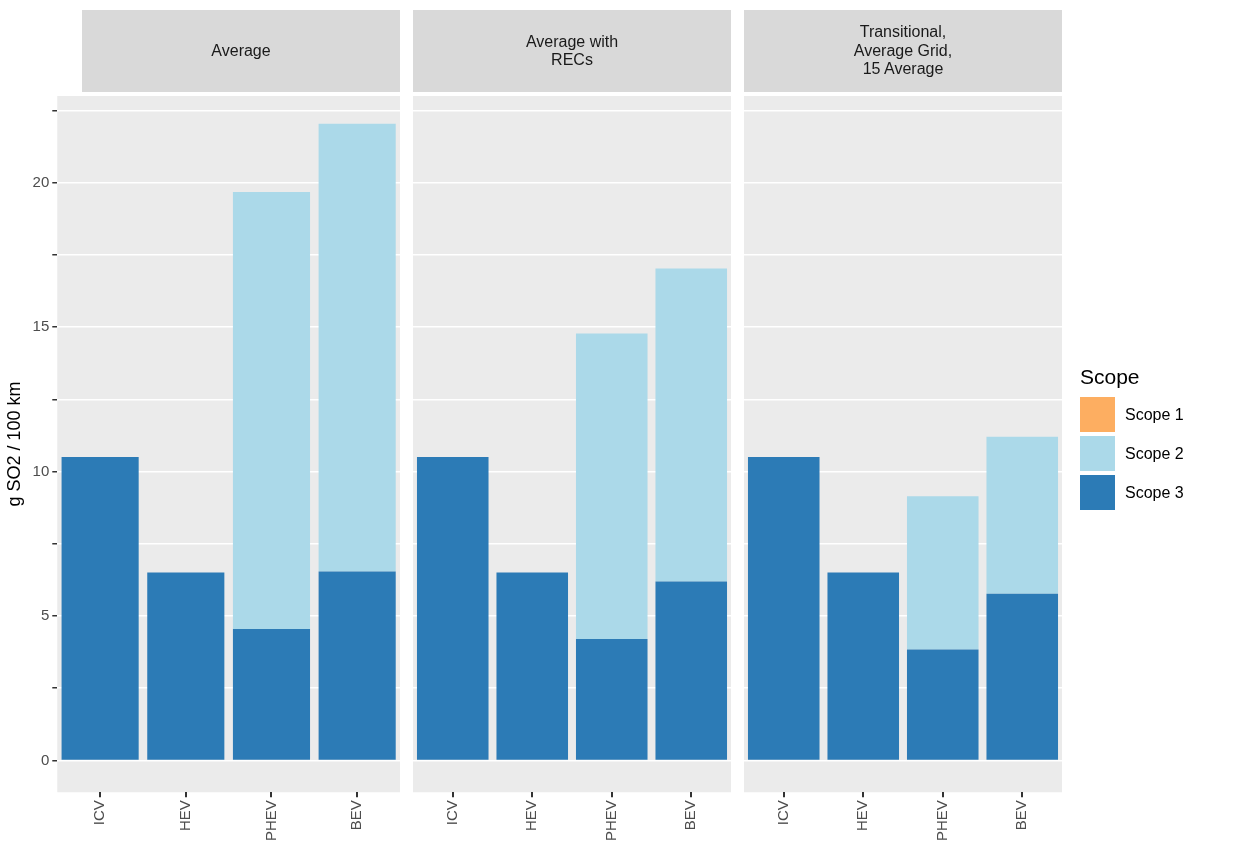  What do you see at coordinates (241, 51) in the screenshot?
I see `chart-title: Average` at bounding box center [241, 51].